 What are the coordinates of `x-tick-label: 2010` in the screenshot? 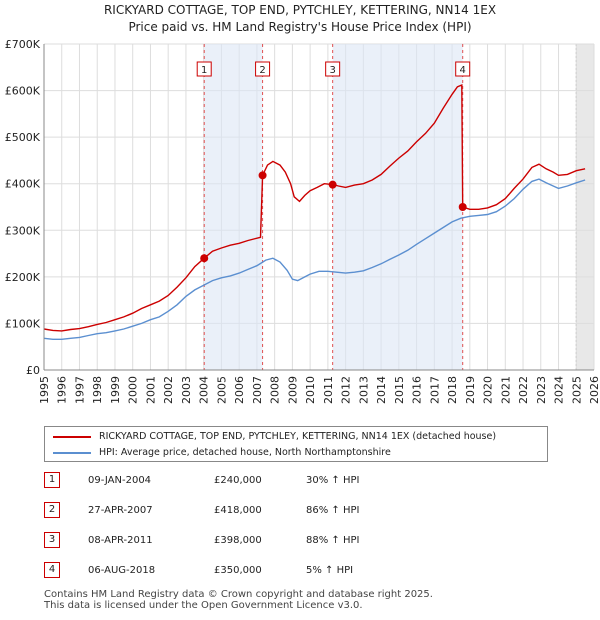 It's located at (310, 390).